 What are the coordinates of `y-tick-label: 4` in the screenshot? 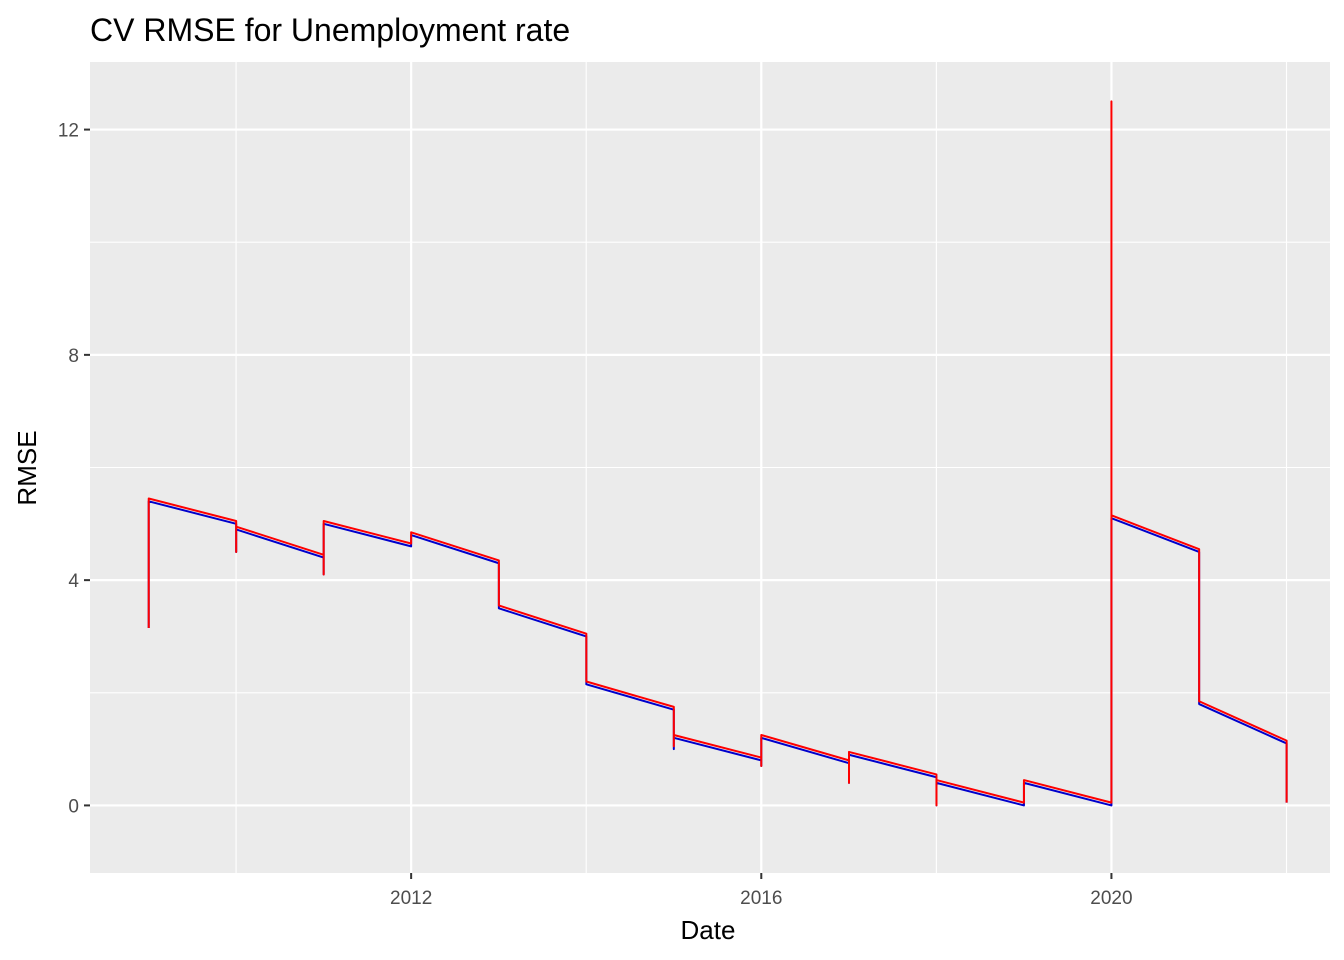 It's located at (73, 581).